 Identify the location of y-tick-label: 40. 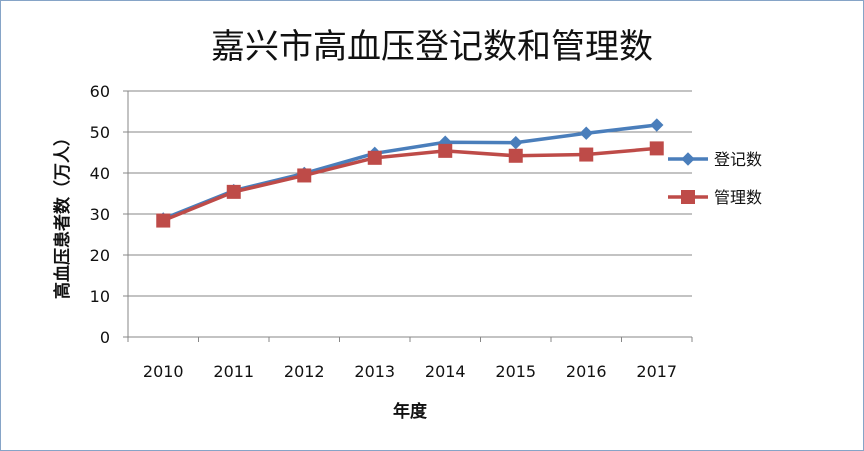
(100, 173).